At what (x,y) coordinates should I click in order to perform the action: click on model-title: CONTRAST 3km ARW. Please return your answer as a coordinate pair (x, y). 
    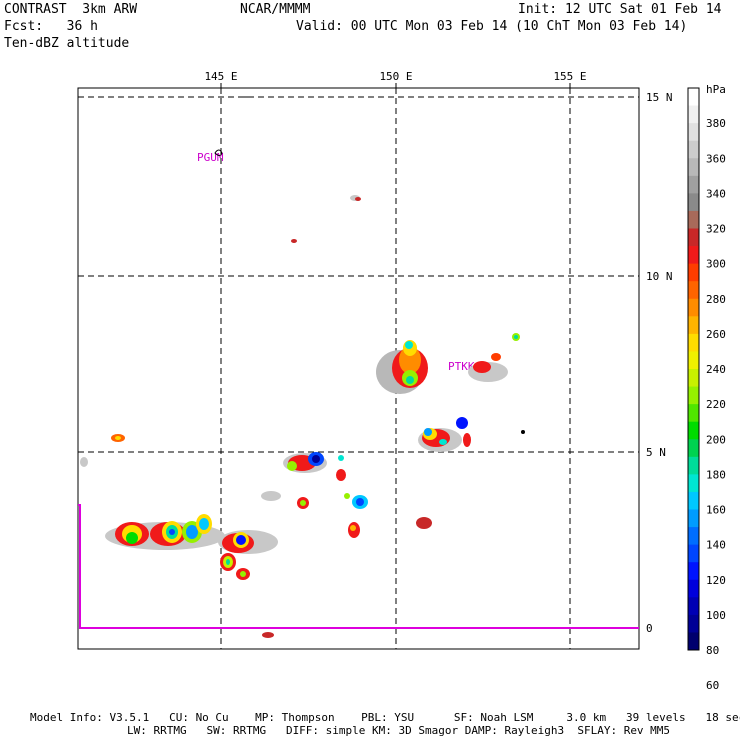
    Looking at the image, I should click on (71, 9).